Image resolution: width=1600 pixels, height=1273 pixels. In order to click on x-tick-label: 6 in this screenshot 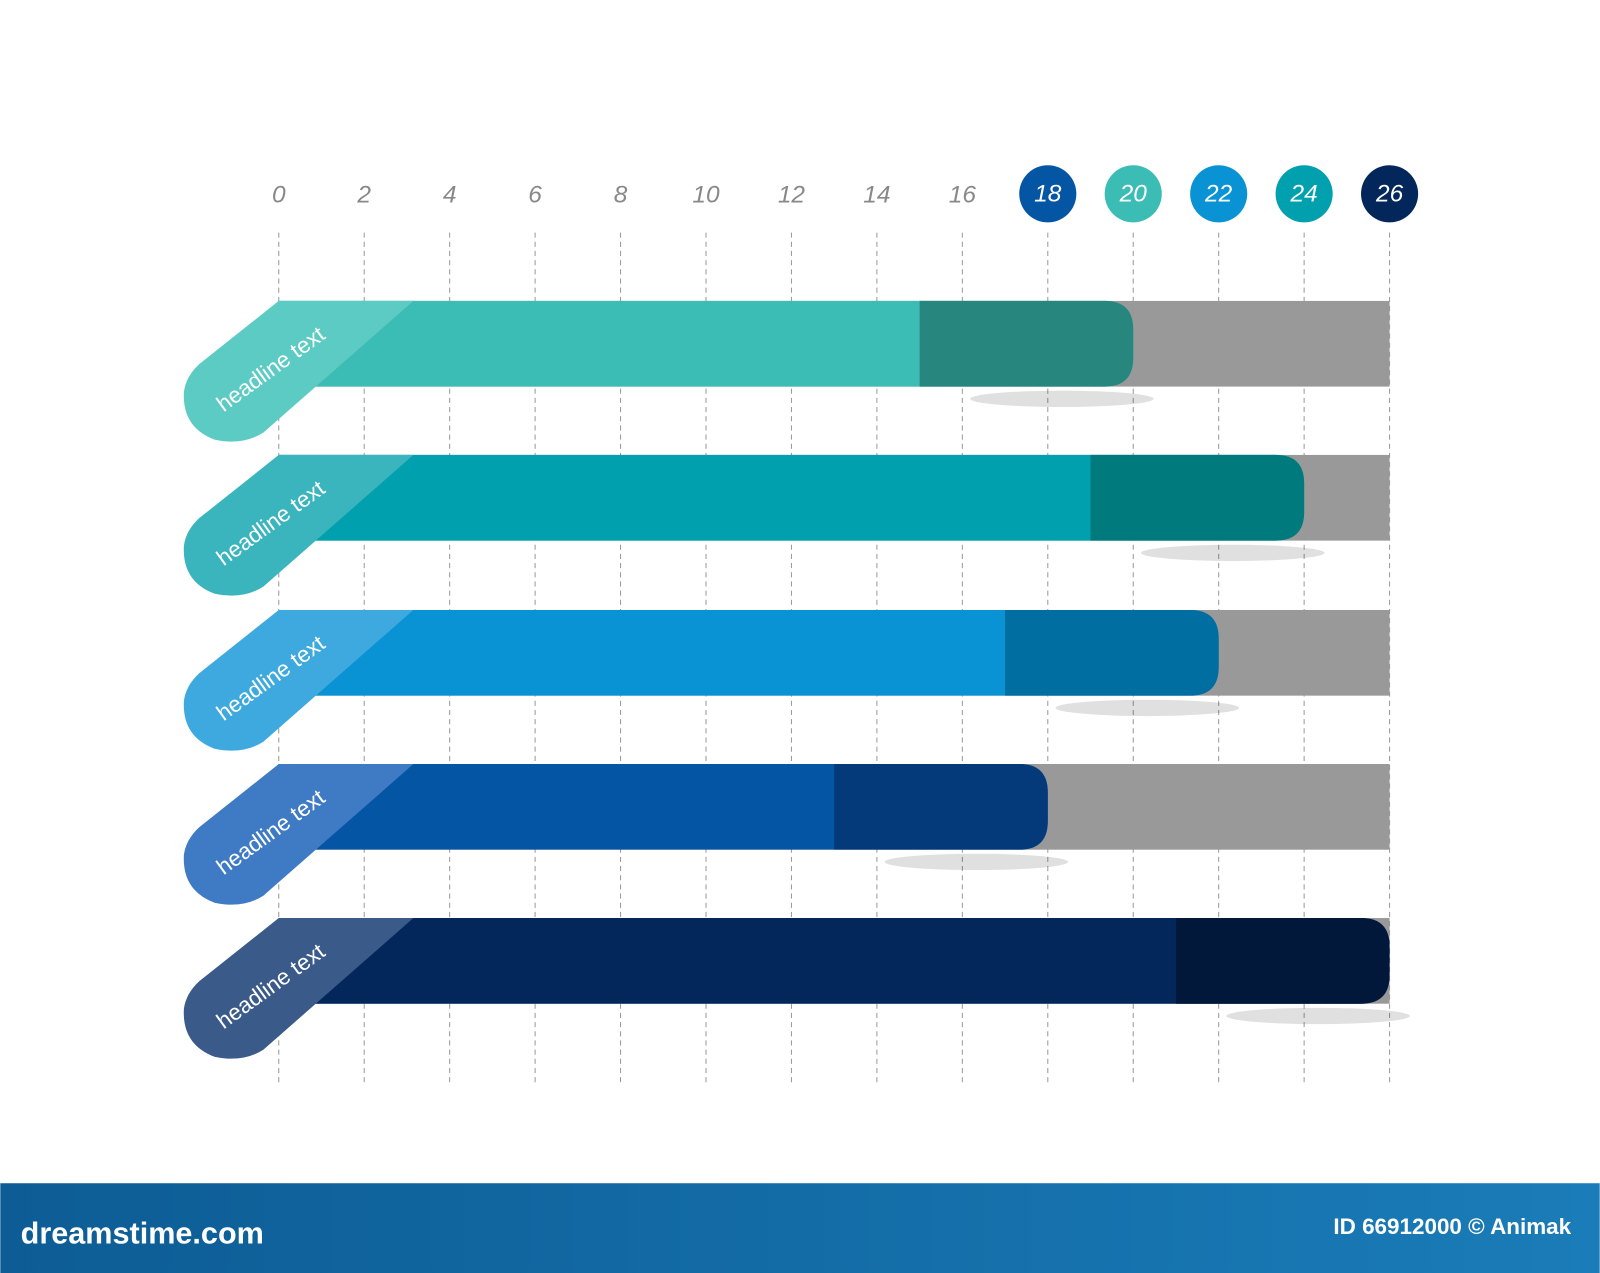, I will do `click(535, 194)`.